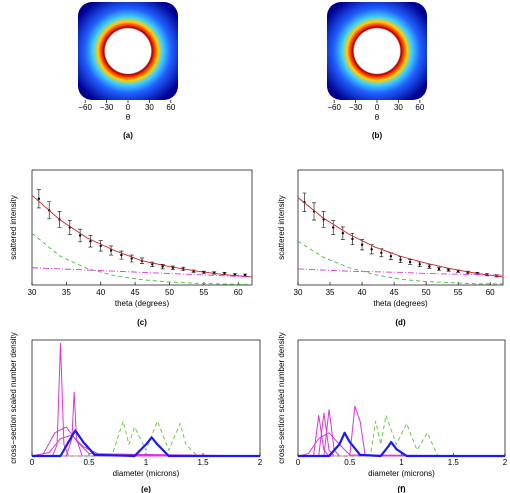 The width and height of the screenshot is (510, 493). What do you see at coordinates (142, 322) in the screenshot?
I see `caption: (c)` at bounding box center [142, 322].